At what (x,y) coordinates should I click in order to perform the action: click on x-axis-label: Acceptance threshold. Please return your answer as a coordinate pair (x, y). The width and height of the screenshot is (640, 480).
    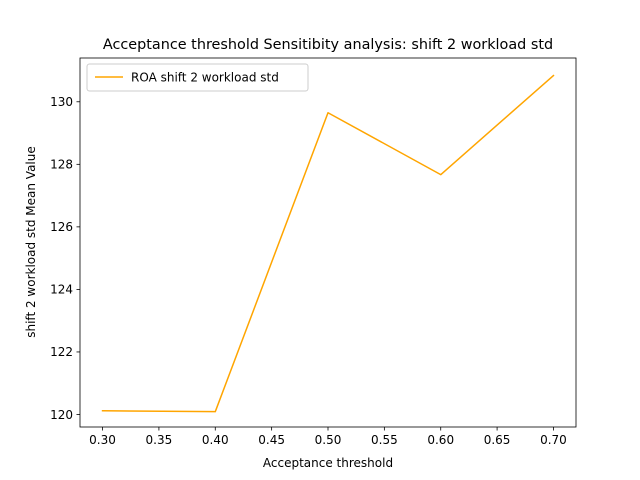
    Looking at the image, I should click on (328, 463).